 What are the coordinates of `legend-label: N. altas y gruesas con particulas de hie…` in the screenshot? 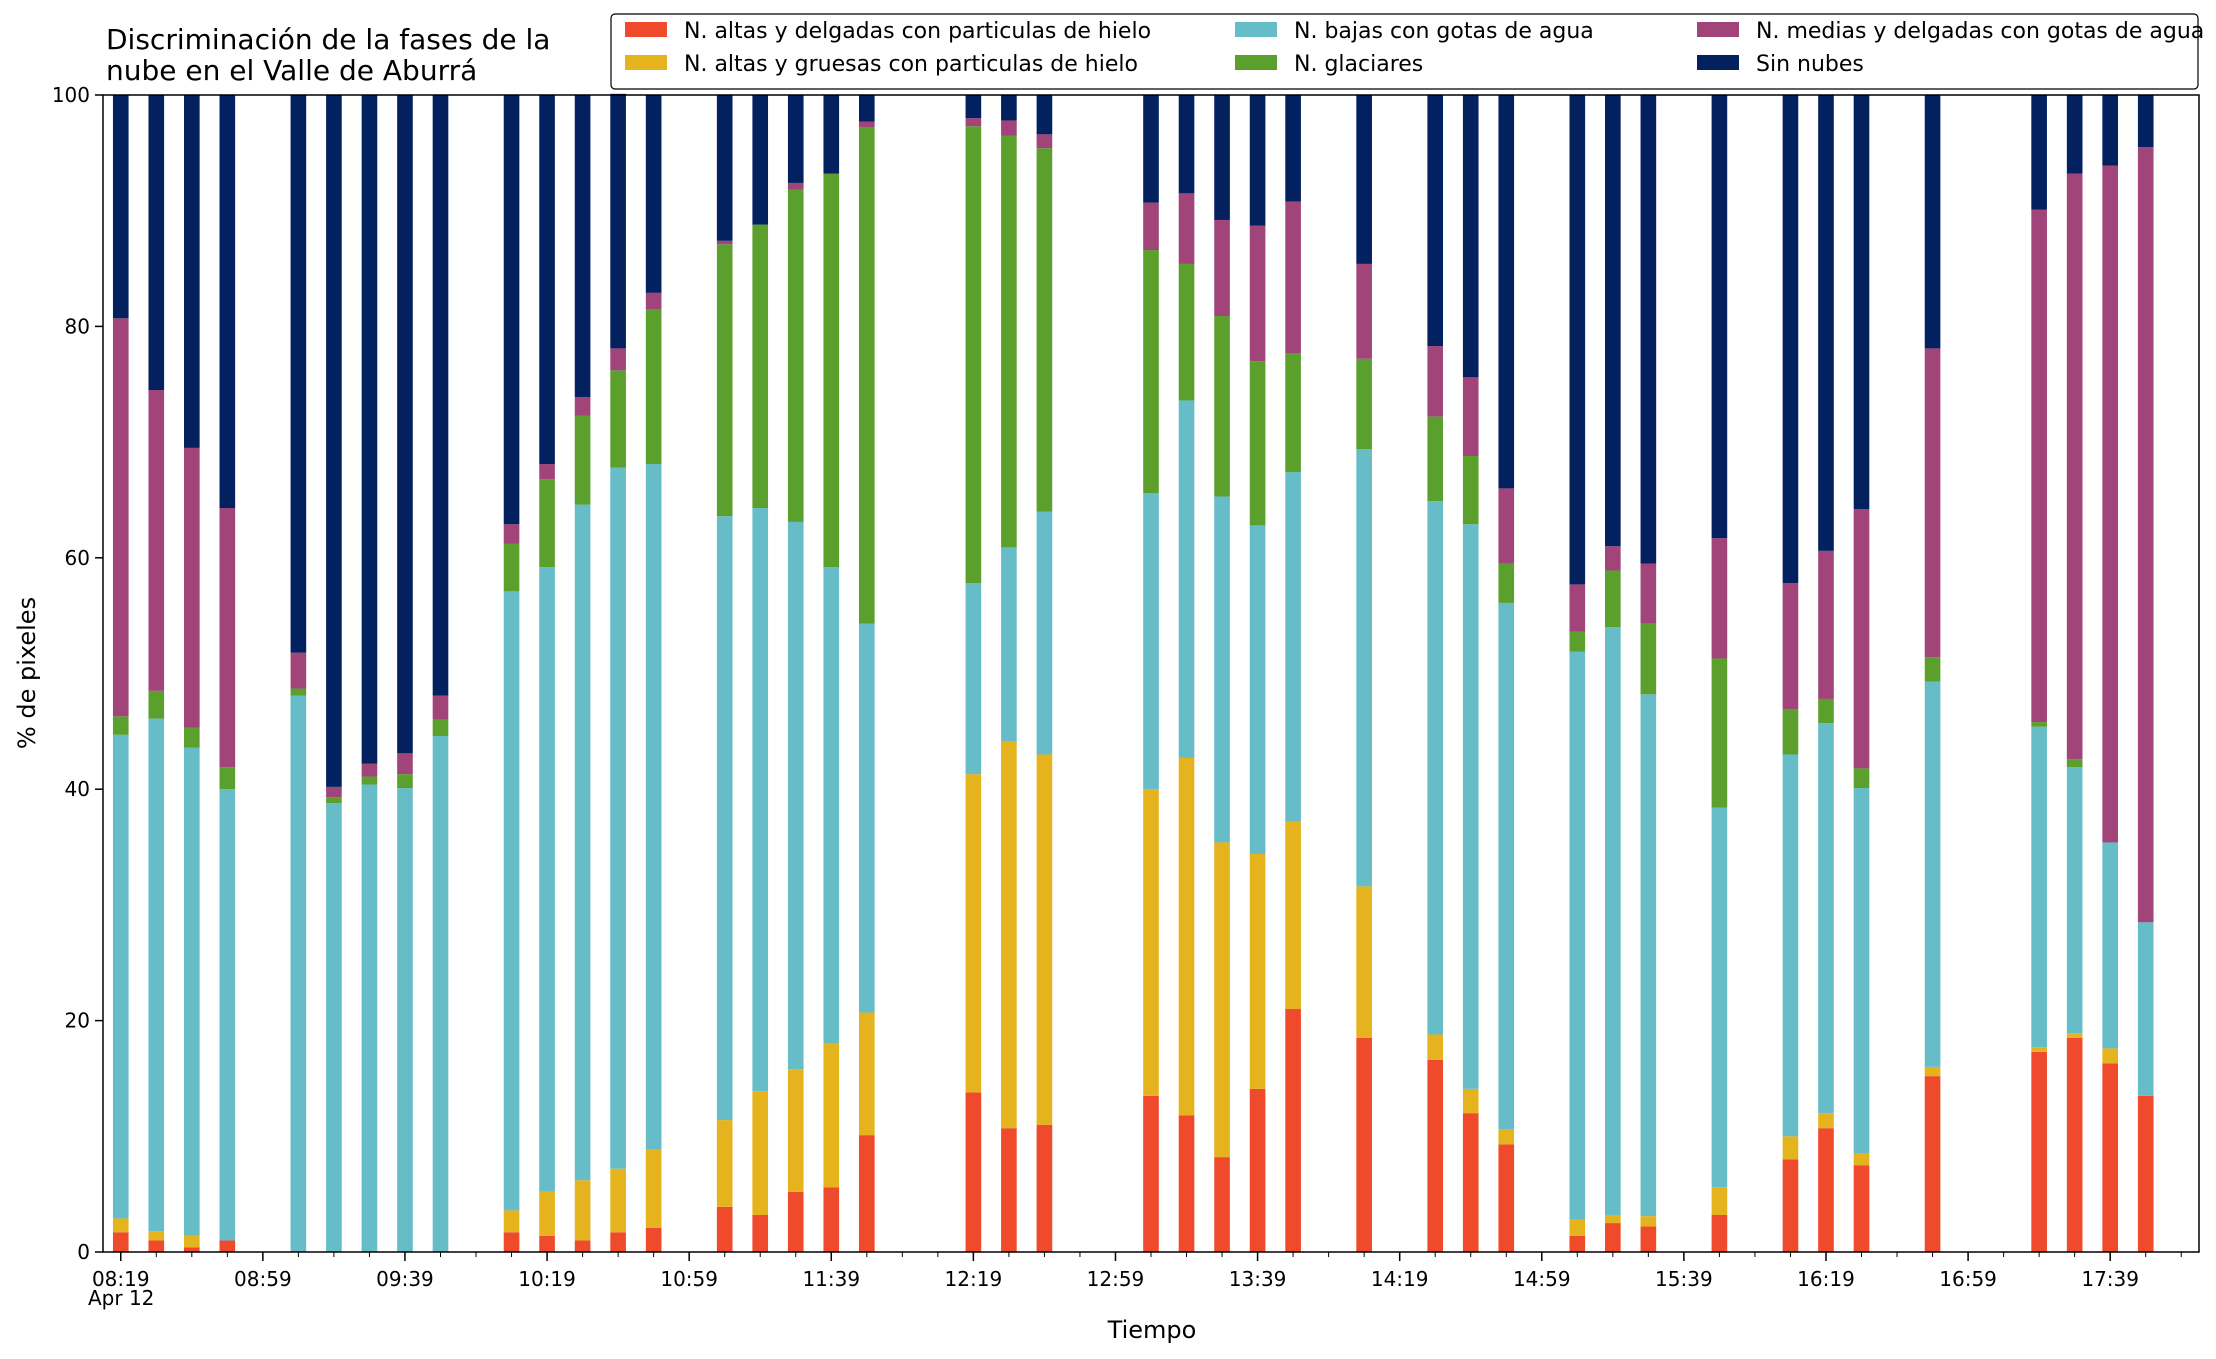 It's located at (911, 64).